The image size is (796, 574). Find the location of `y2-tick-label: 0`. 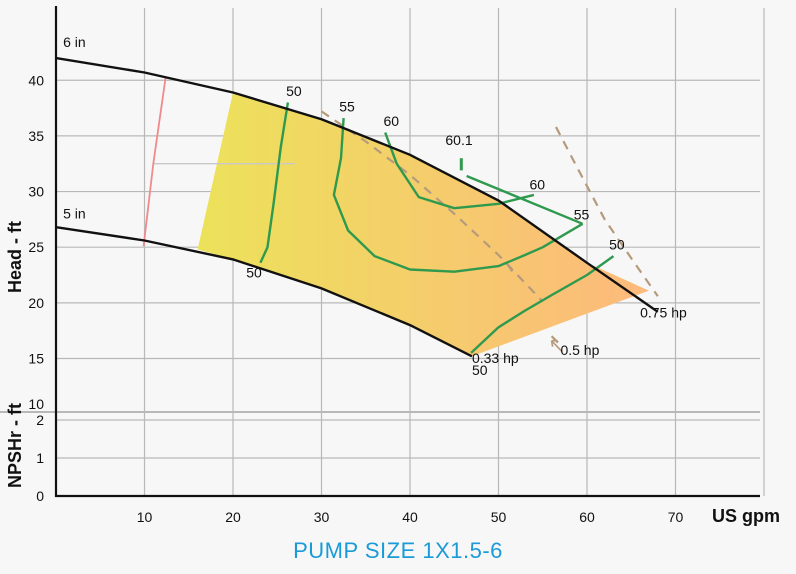

y2-tick-label: 0 is located at coordinates (40, 496).